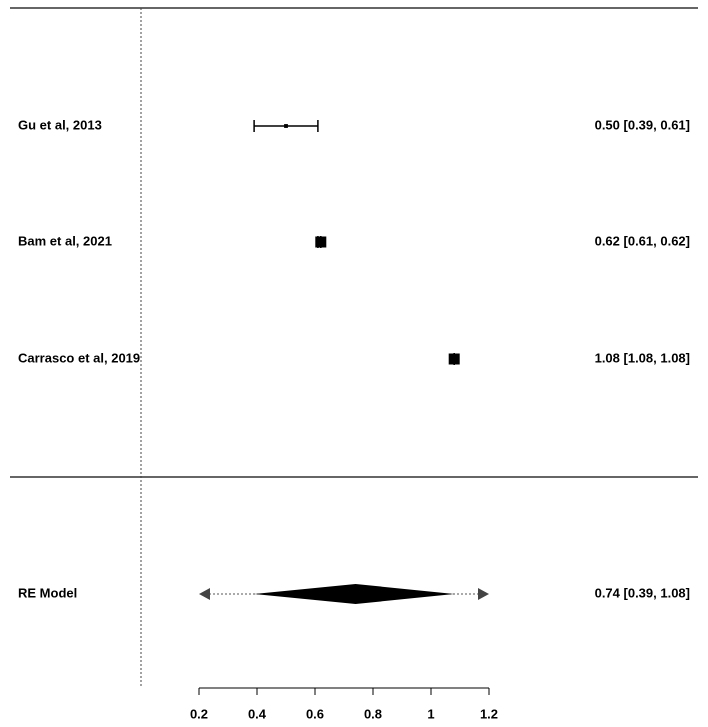  Describe the element at coordinates (373, 713) in the screenshot. I see `x-tick-label: 0.8` at that location.